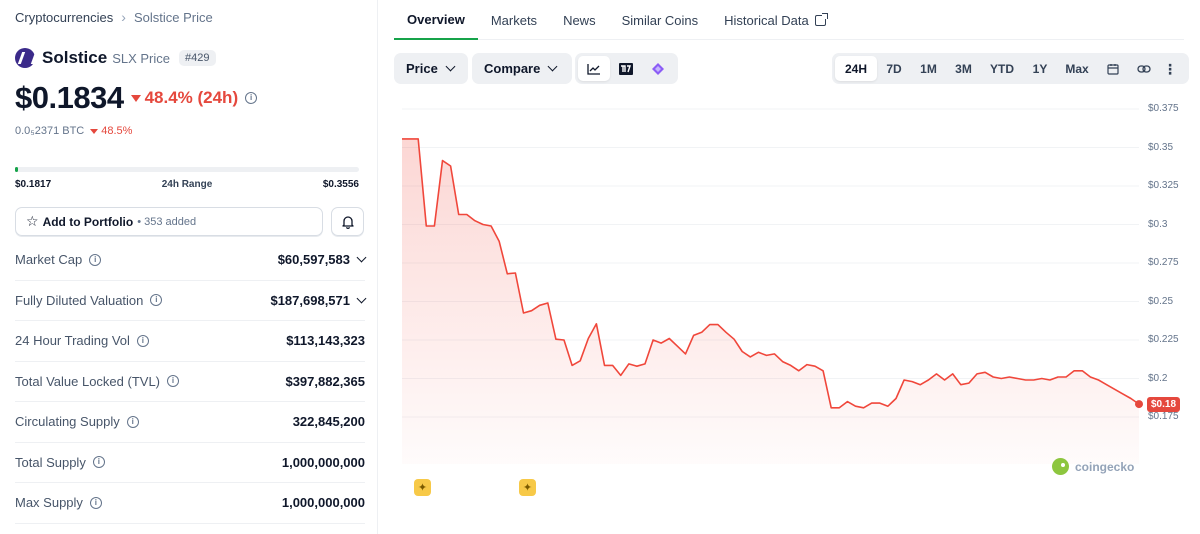 The image size is (1200, 534). What do you see at coordinates (1060, 466) in the screenshot?
I see `coingecko-logo-icon` at bounding box center [1060, 466].